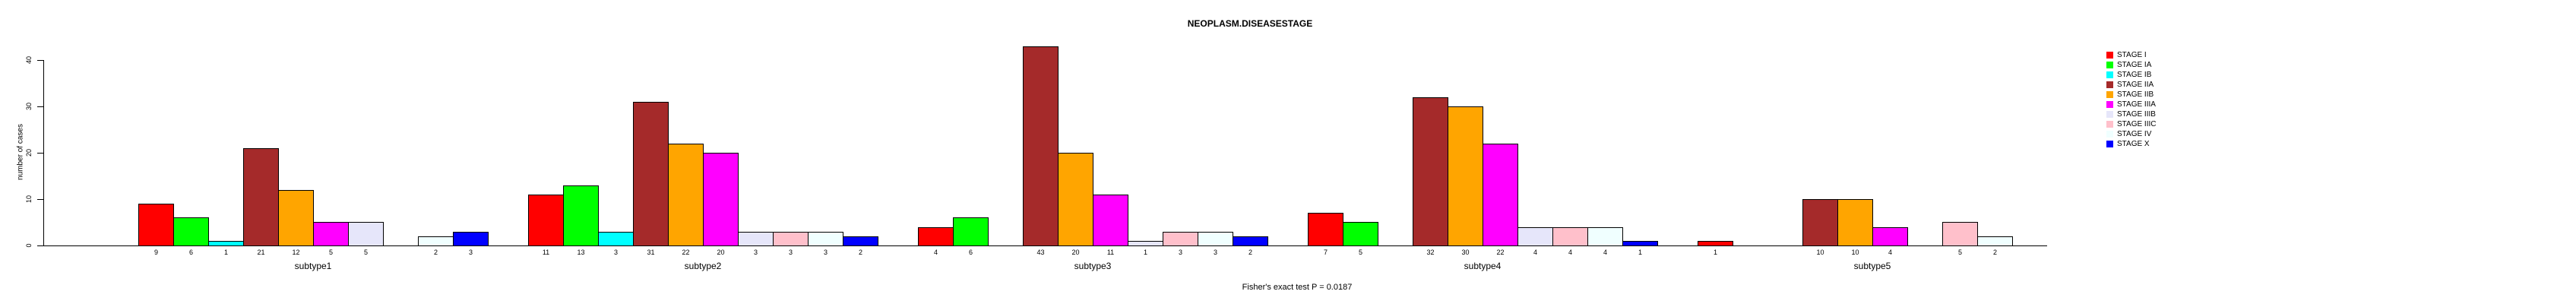 The height and width of the screenshot is (304, 2576). I want to click on legend-label: STAGE IIIA, so click(2136, 104).